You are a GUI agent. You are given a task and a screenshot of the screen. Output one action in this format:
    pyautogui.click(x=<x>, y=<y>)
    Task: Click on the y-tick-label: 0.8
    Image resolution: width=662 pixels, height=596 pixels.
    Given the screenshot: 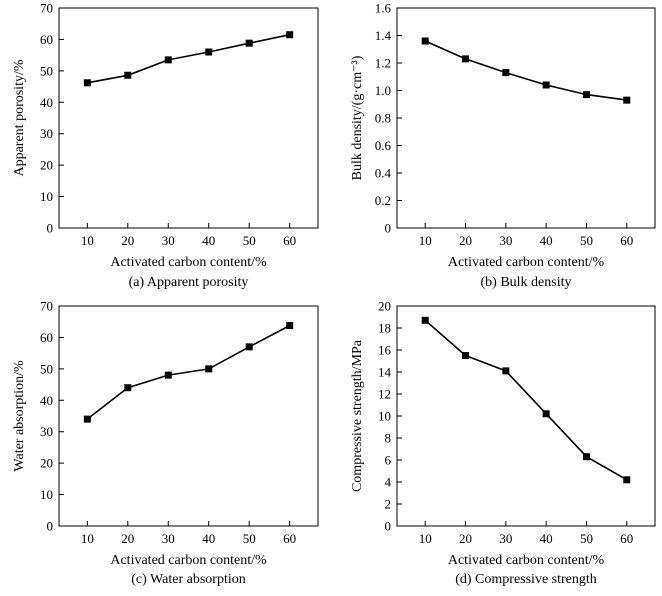 What is the action you would take?
    pyautogui.click(x=383, y=118)
    